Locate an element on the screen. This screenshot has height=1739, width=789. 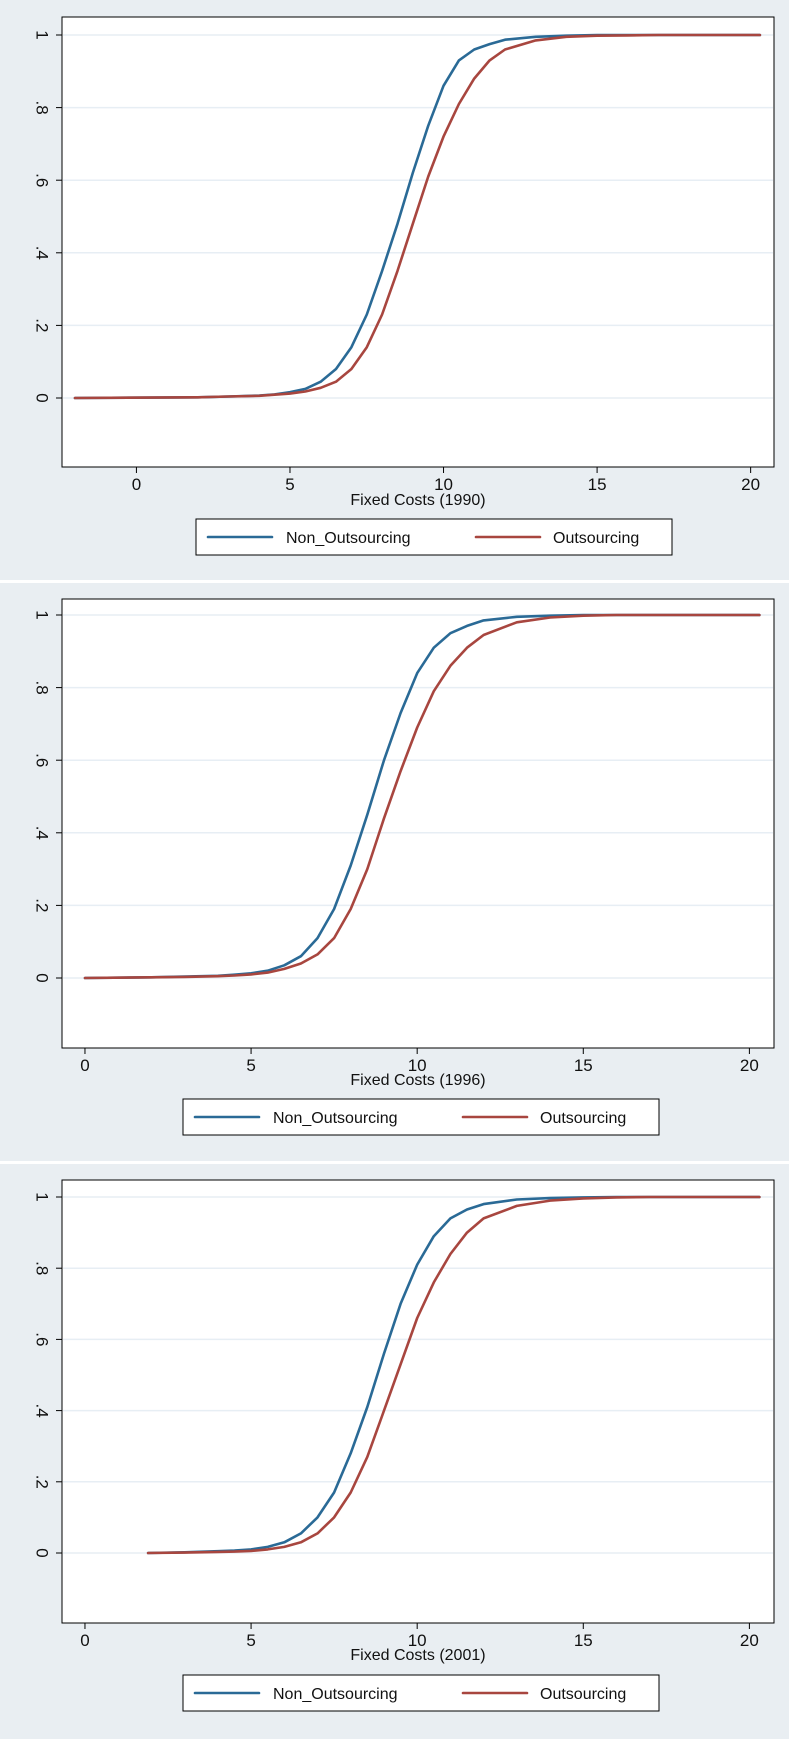
x-axis-title: Fixed Costs (1996) is located at coordinates (417, 1080).